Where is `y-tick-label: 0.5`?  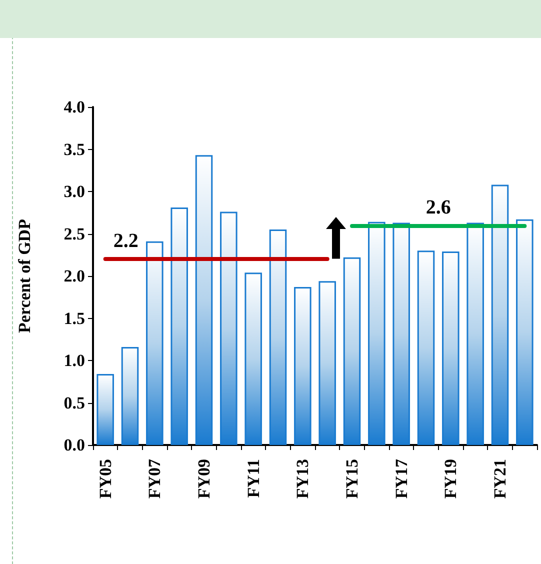
y-tick-label: 0.5 is located at coordinates (74, 402).